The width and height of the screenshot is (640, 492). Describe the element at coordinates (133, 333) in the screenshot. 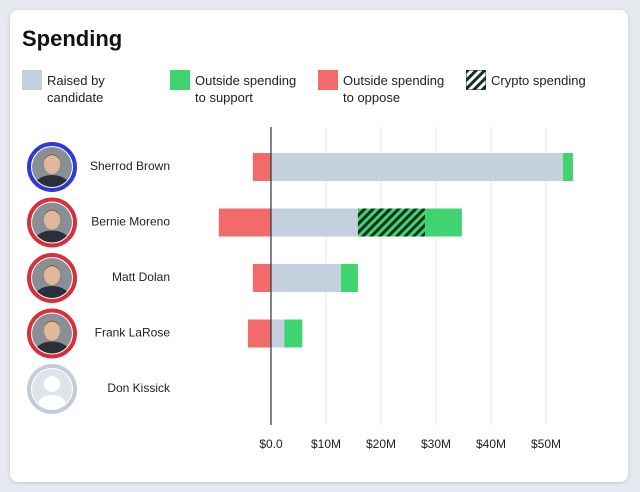

I see `category-label: Frank LaRose` at that location.